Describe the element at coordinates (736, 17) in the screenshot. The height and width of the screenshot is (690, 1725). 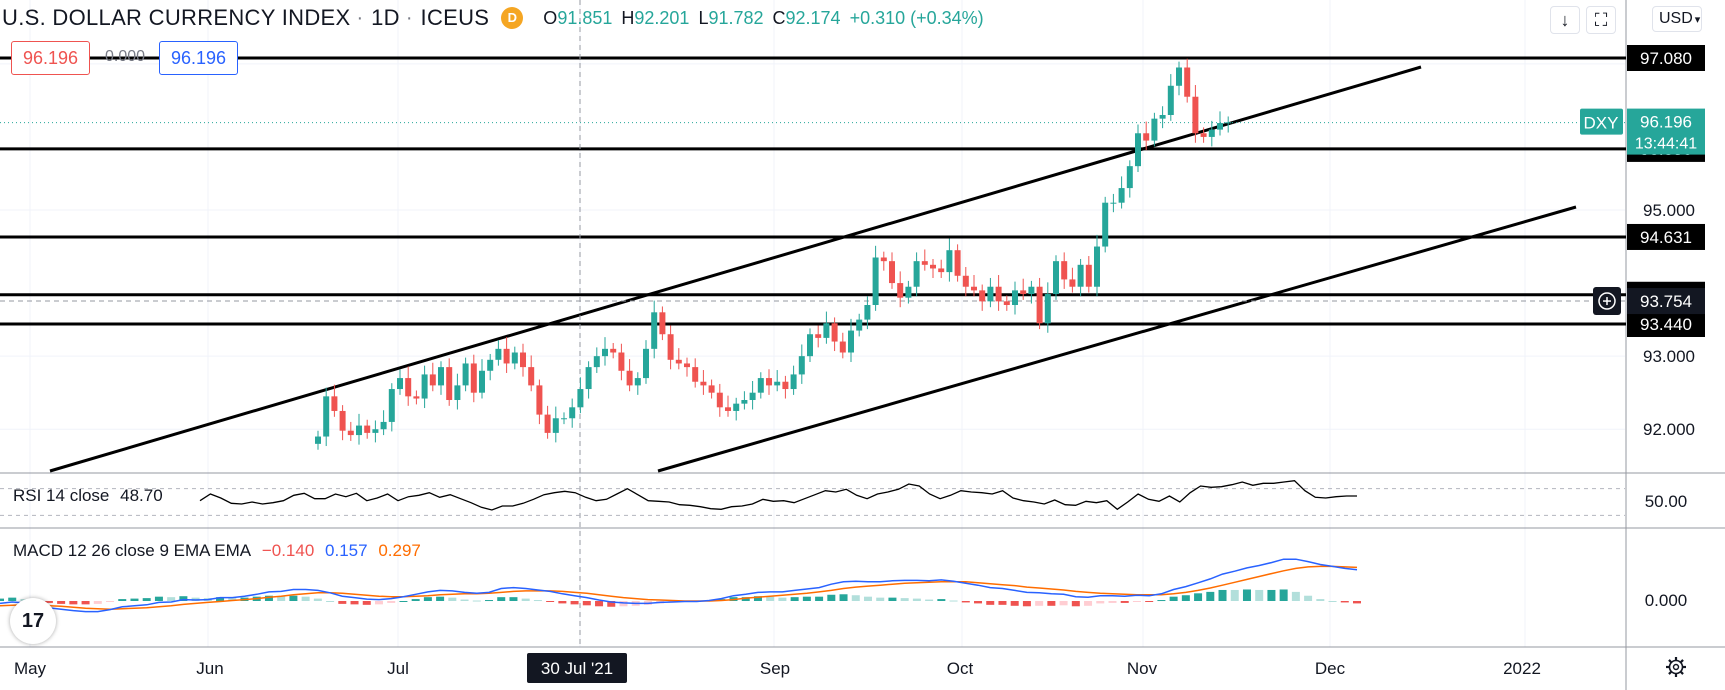
I see `ohlc-low-value: 91.782` at that location.